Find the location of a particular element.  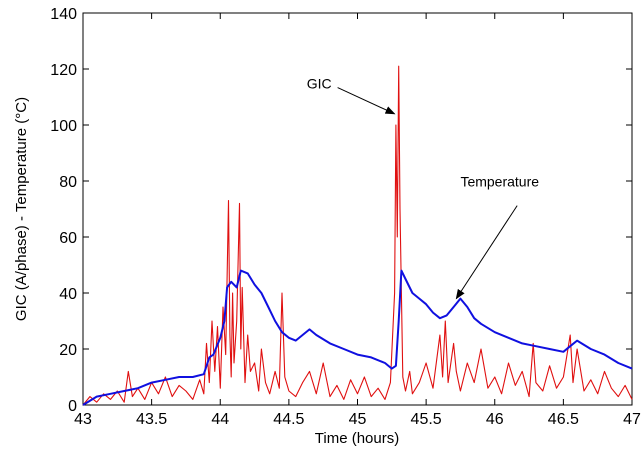

annotation-label: Temperature is located at coordinates (499, 182).